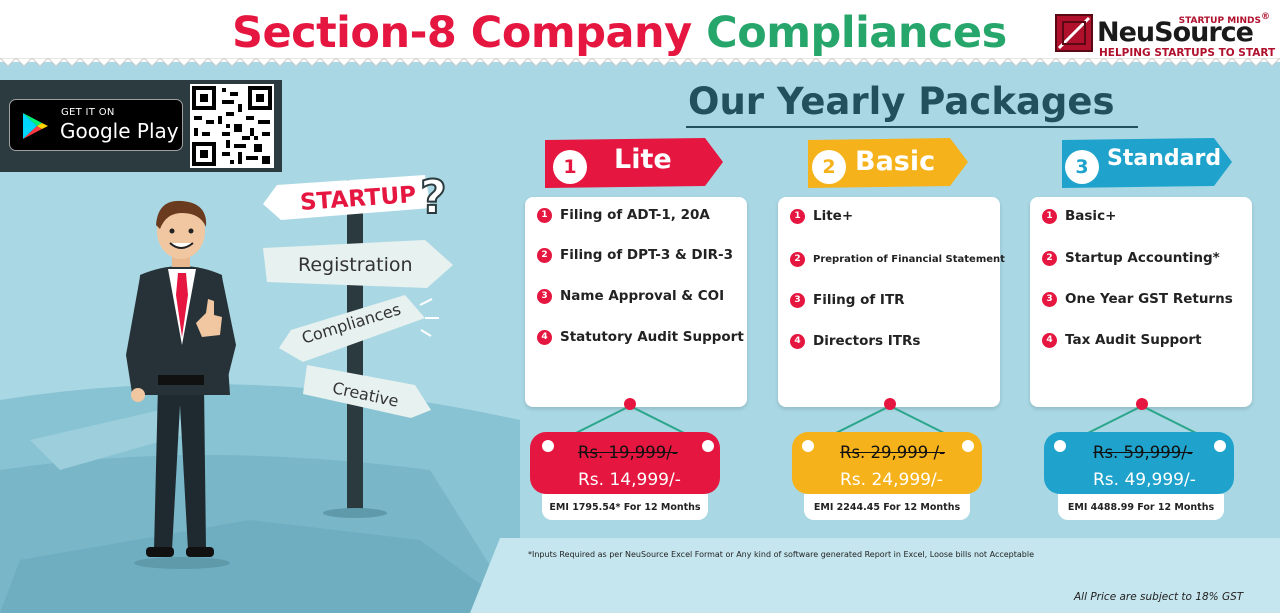 The width and height of the screenshot is (1280, 613). I want to click on footer-band, so click(875, 575).